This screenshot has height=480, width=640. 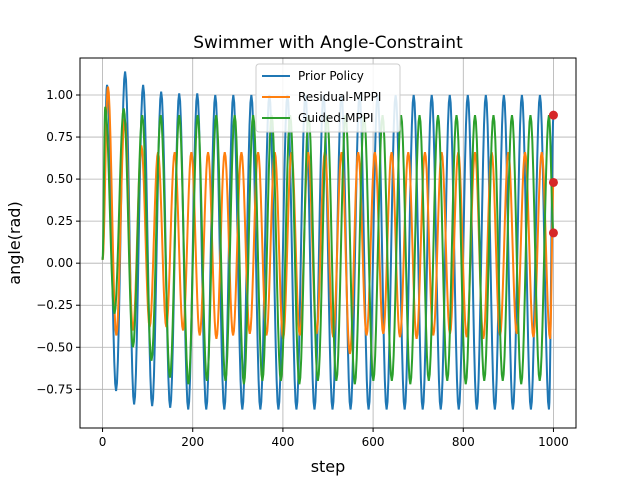 I want to click on x-tick-label: 0, so click(x=103, y=442).